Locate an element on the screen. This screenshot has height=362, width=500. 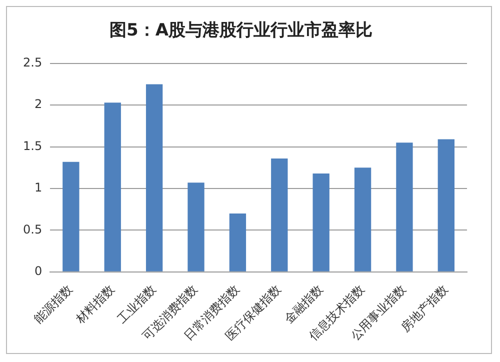
chart-title: 图5：A股与港股行业行业市盈率比 is located at coordinates (241, 30).